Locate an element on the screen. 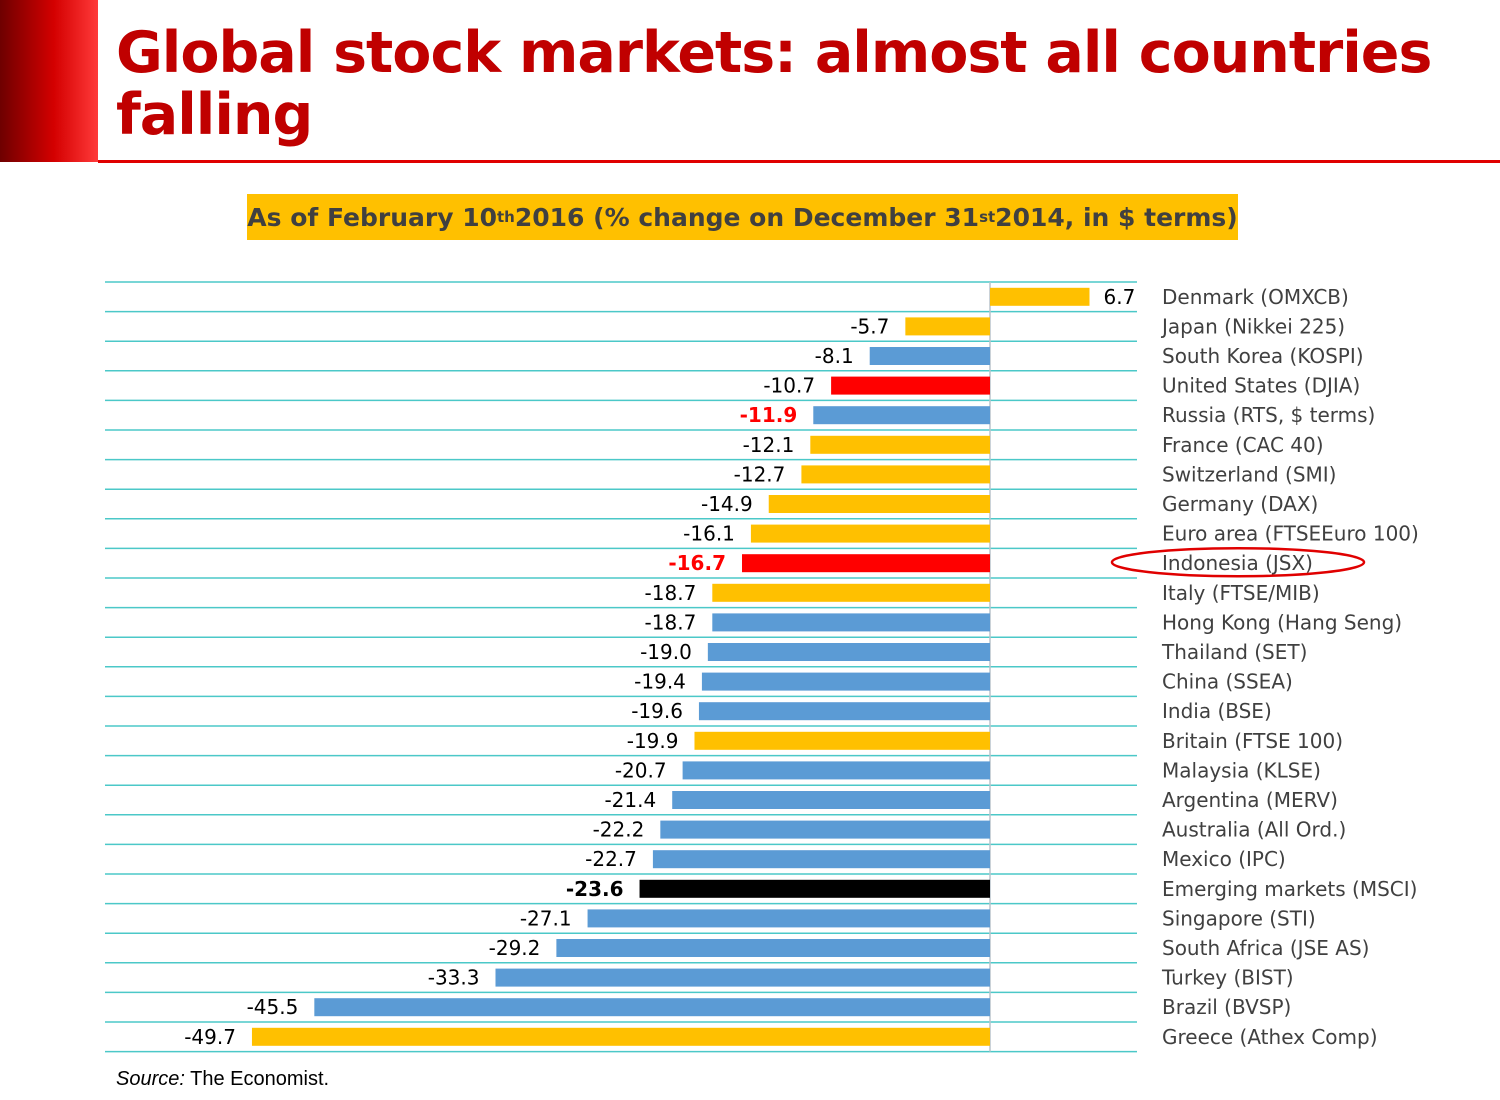 The height and width of the screenshot is (1100, 1500). data-label: -5.7 is located at coordinates (869, 326).